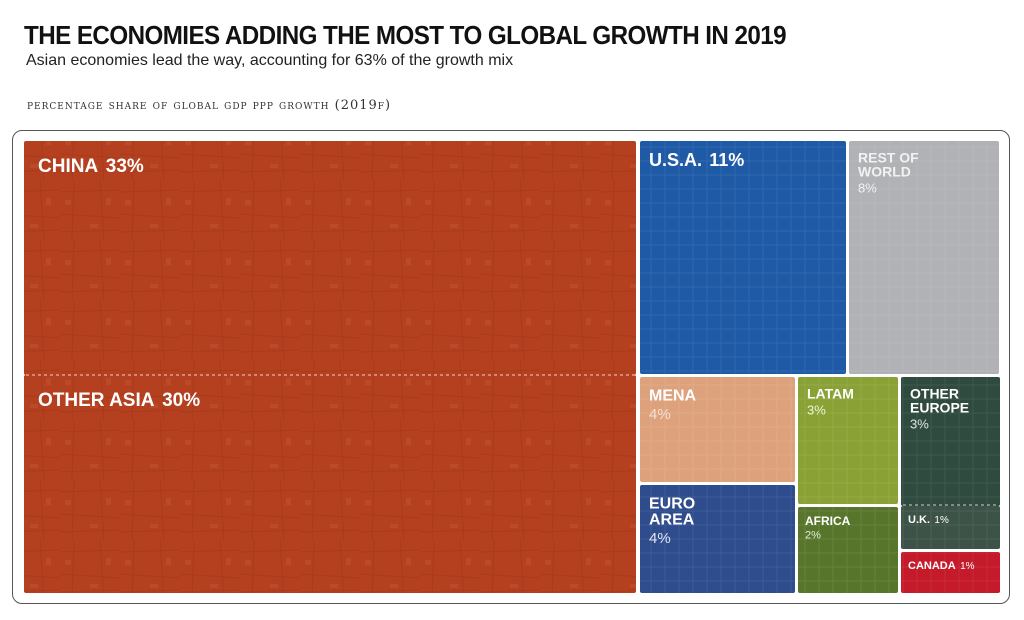 The height and width of the screenshot is (620, 1024). Describe the element at coordinates (717, 539) in the screenshot. I see `treemap-texture-euro-area` at that location.